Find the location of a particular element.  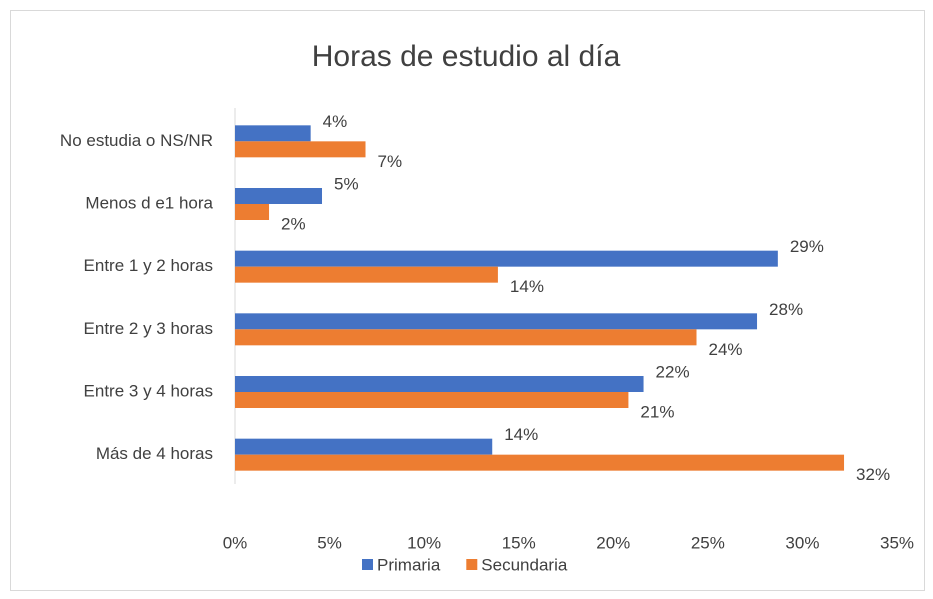

data-label: 5% is located at coordinates (346, 183).